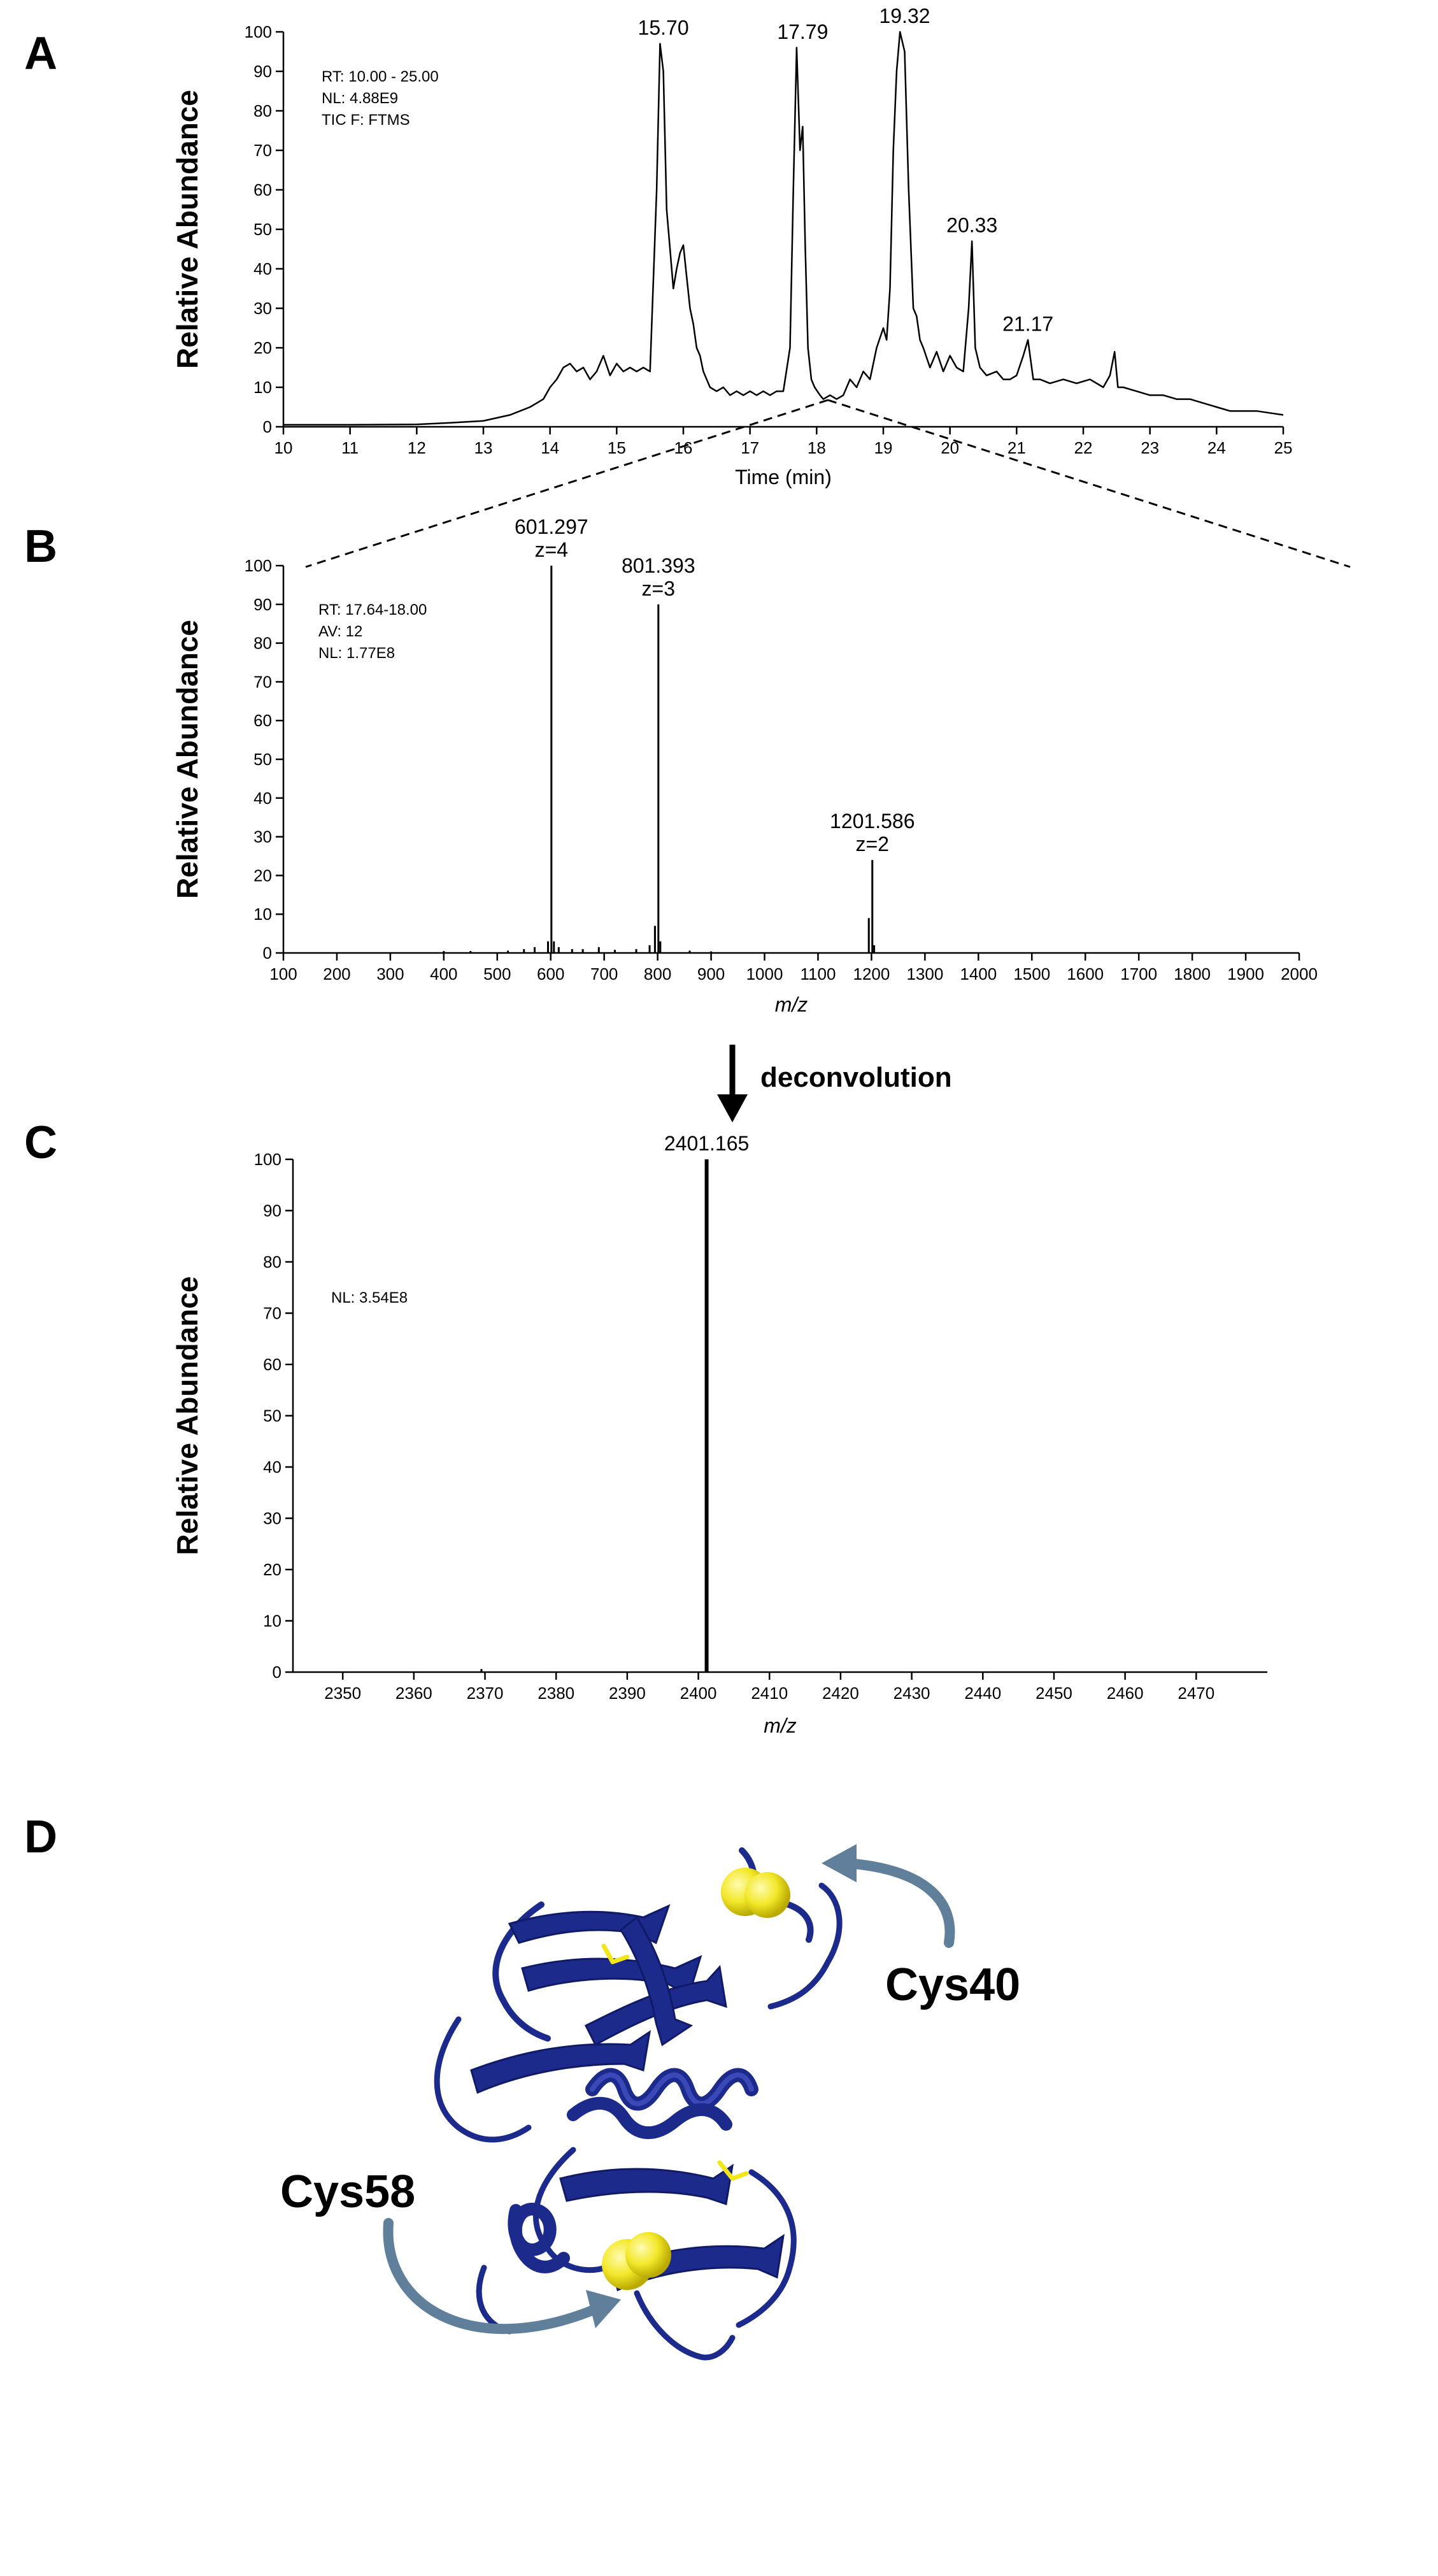 Image resolution: width=1438 pixels, height=2576 pixels. I want to click on charge-label-b: z=4, so click(551, 549).